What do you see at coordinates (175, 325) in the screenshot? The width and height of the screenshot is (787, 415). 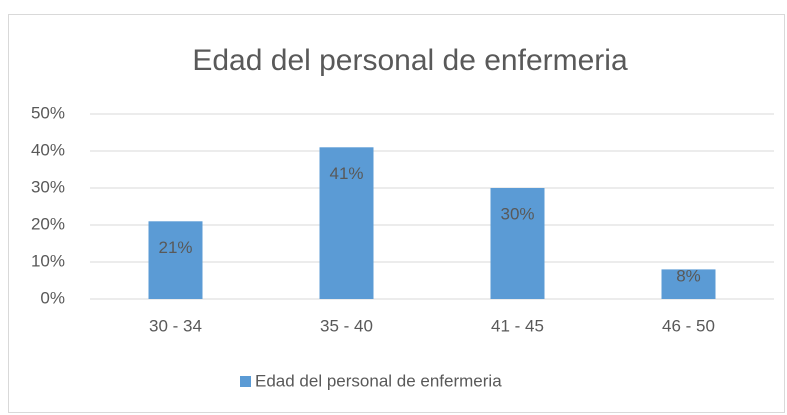 I see `x-tick-label: 30 - 34` at bounding box center [175, 325].